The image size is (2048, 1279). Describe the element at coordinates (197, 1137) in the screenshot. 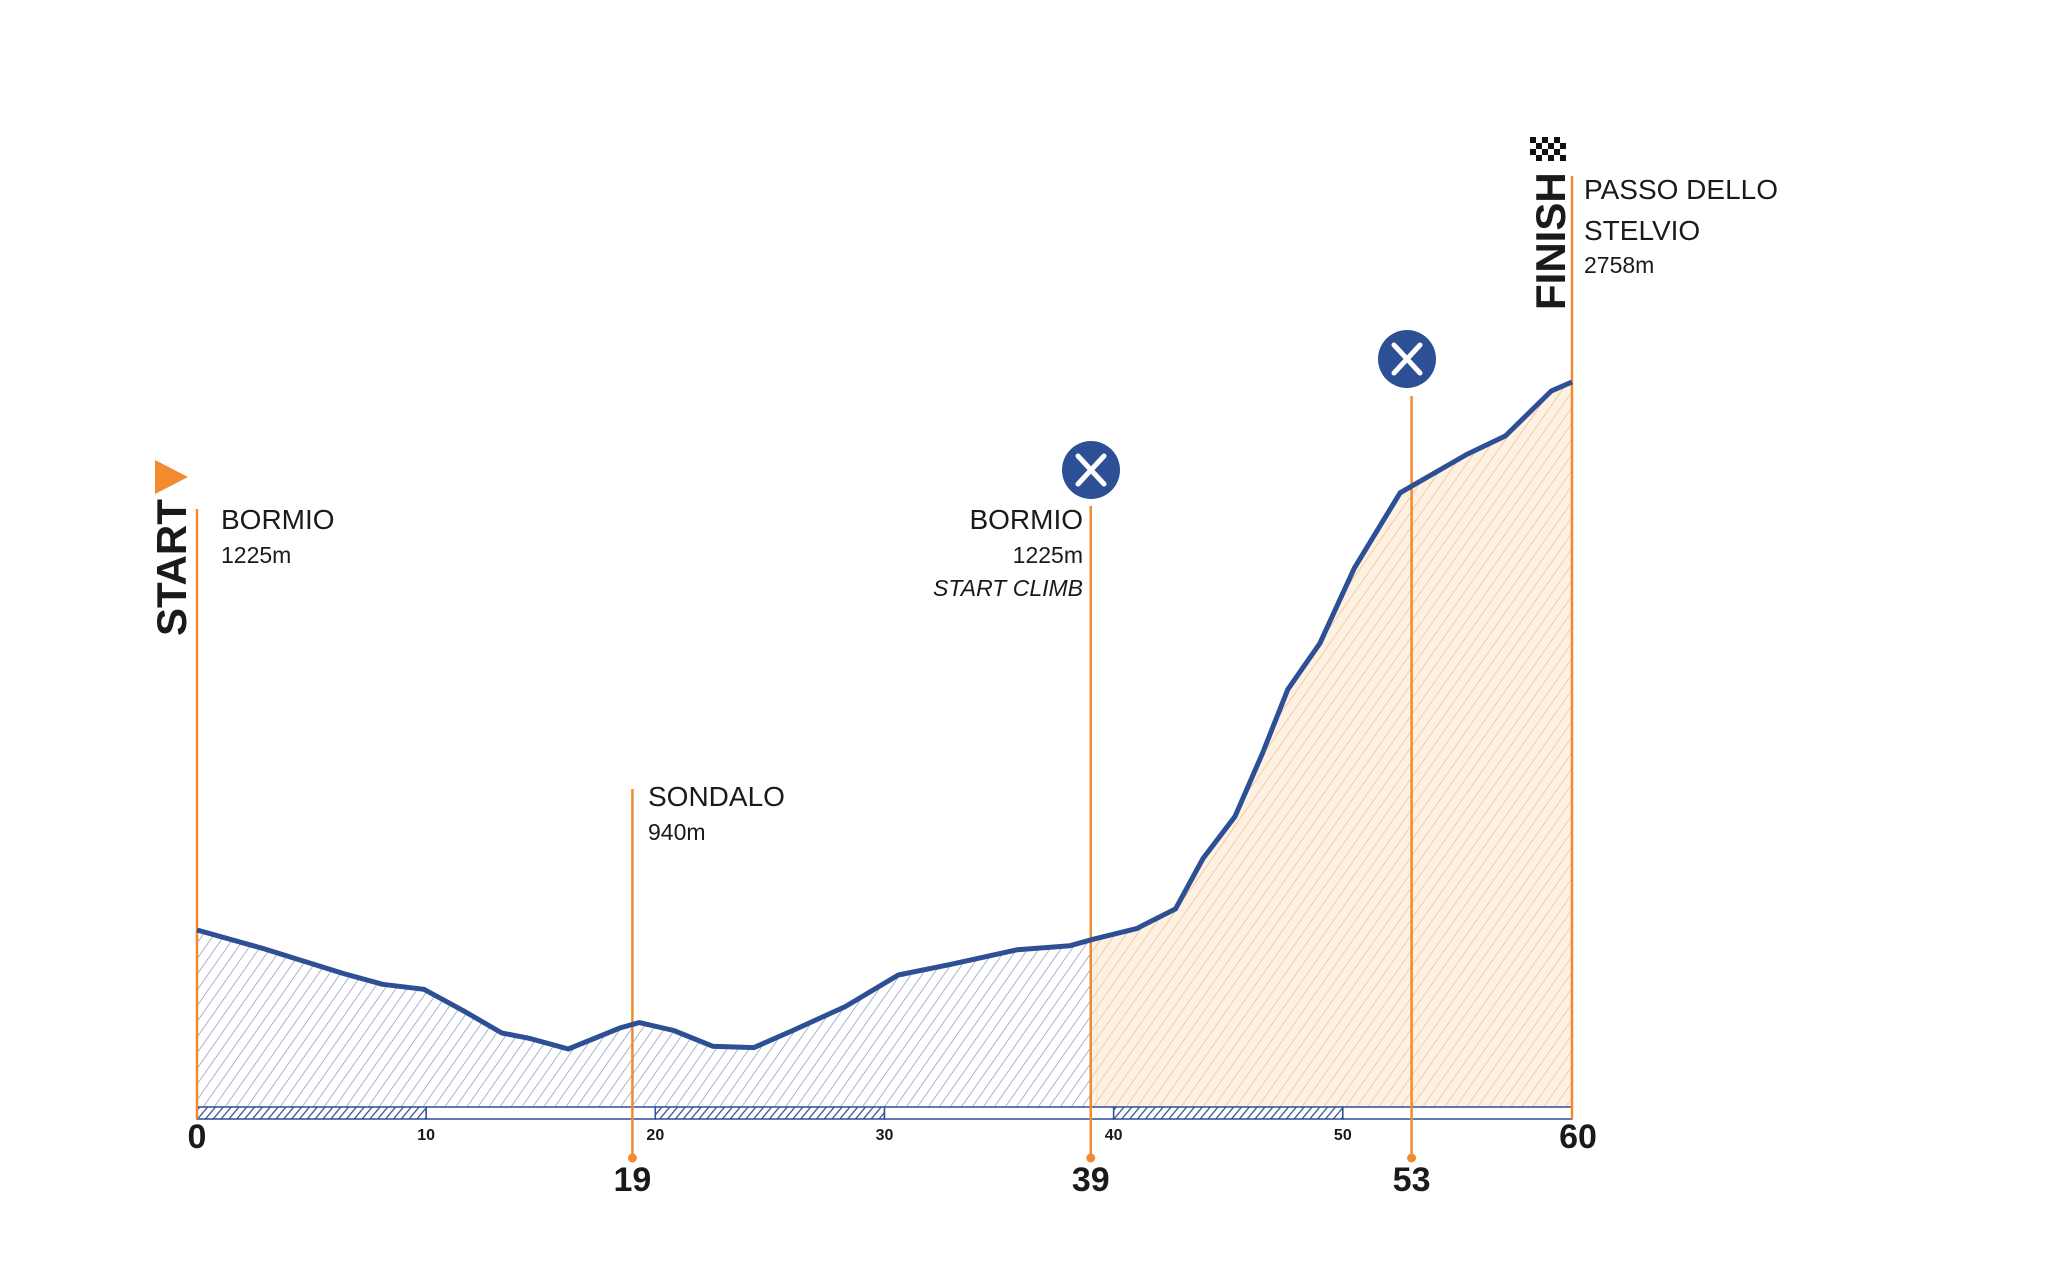

I see `waypoint-km-label: 0` at that location.